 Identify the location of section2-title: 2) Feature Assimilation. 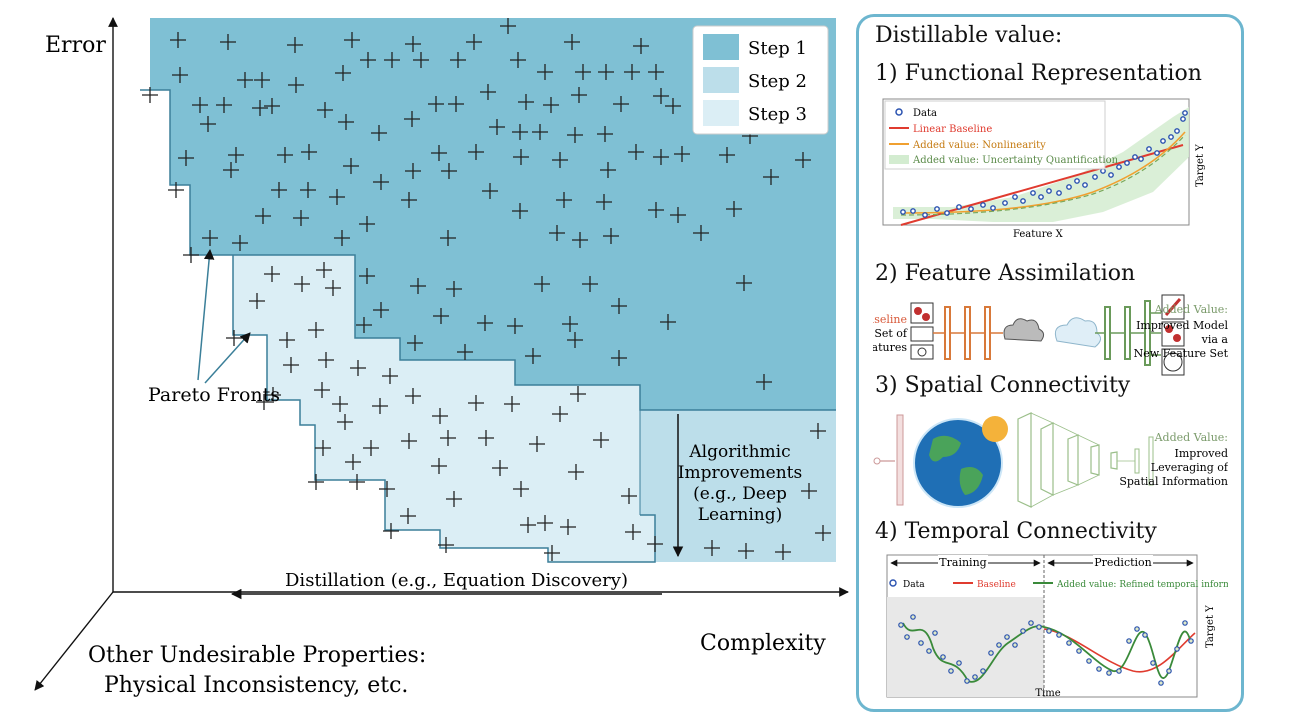
(1005, 273).